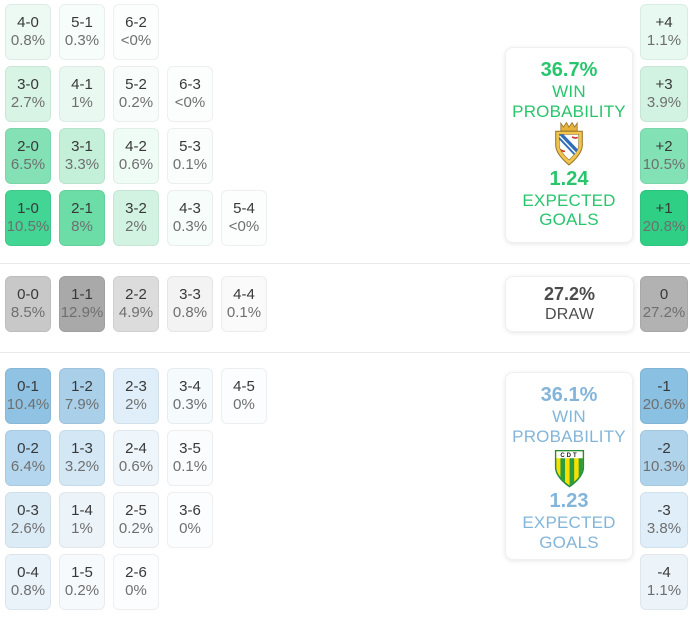 The width and height of the screenshot is (690, 620). What do you see at coordinates (569, 101) in the screenshot?
I see `home-win-probability-label: WIN PROBABILITY` at bounding box center [569, 101].